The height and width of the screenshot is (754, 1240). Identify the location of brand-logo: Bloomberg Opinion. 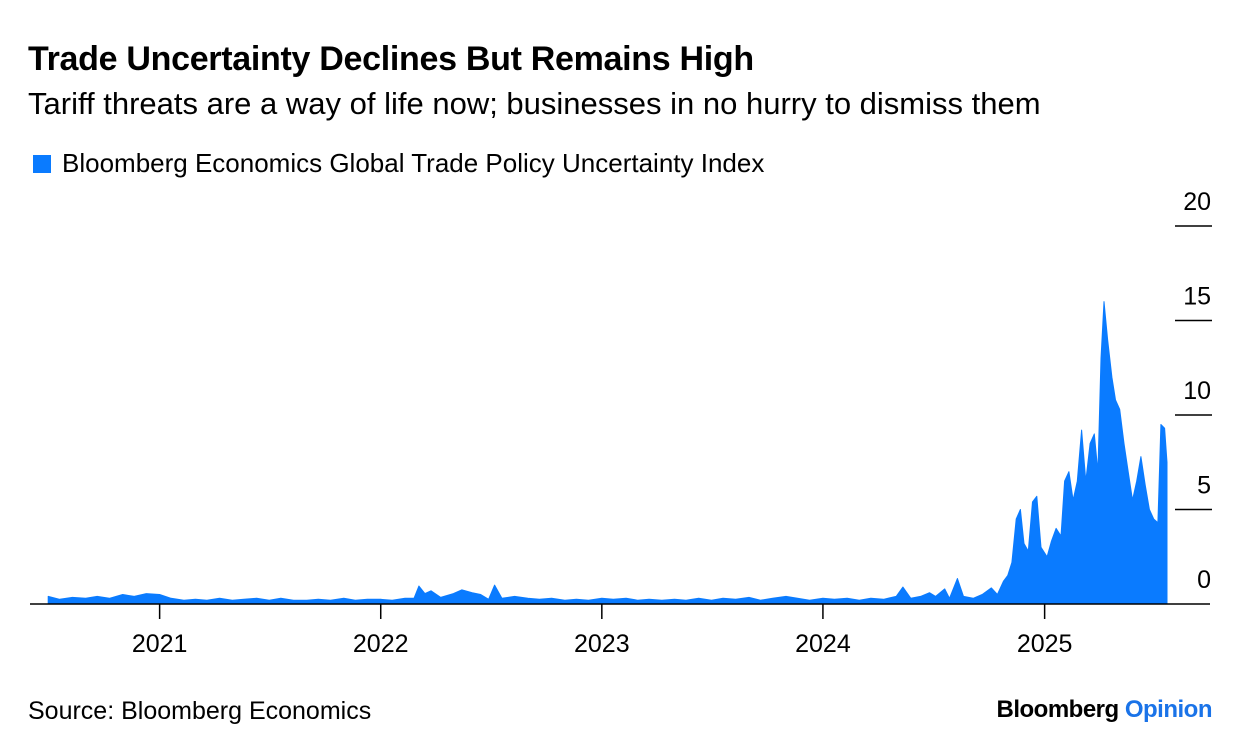
(1105, 710).